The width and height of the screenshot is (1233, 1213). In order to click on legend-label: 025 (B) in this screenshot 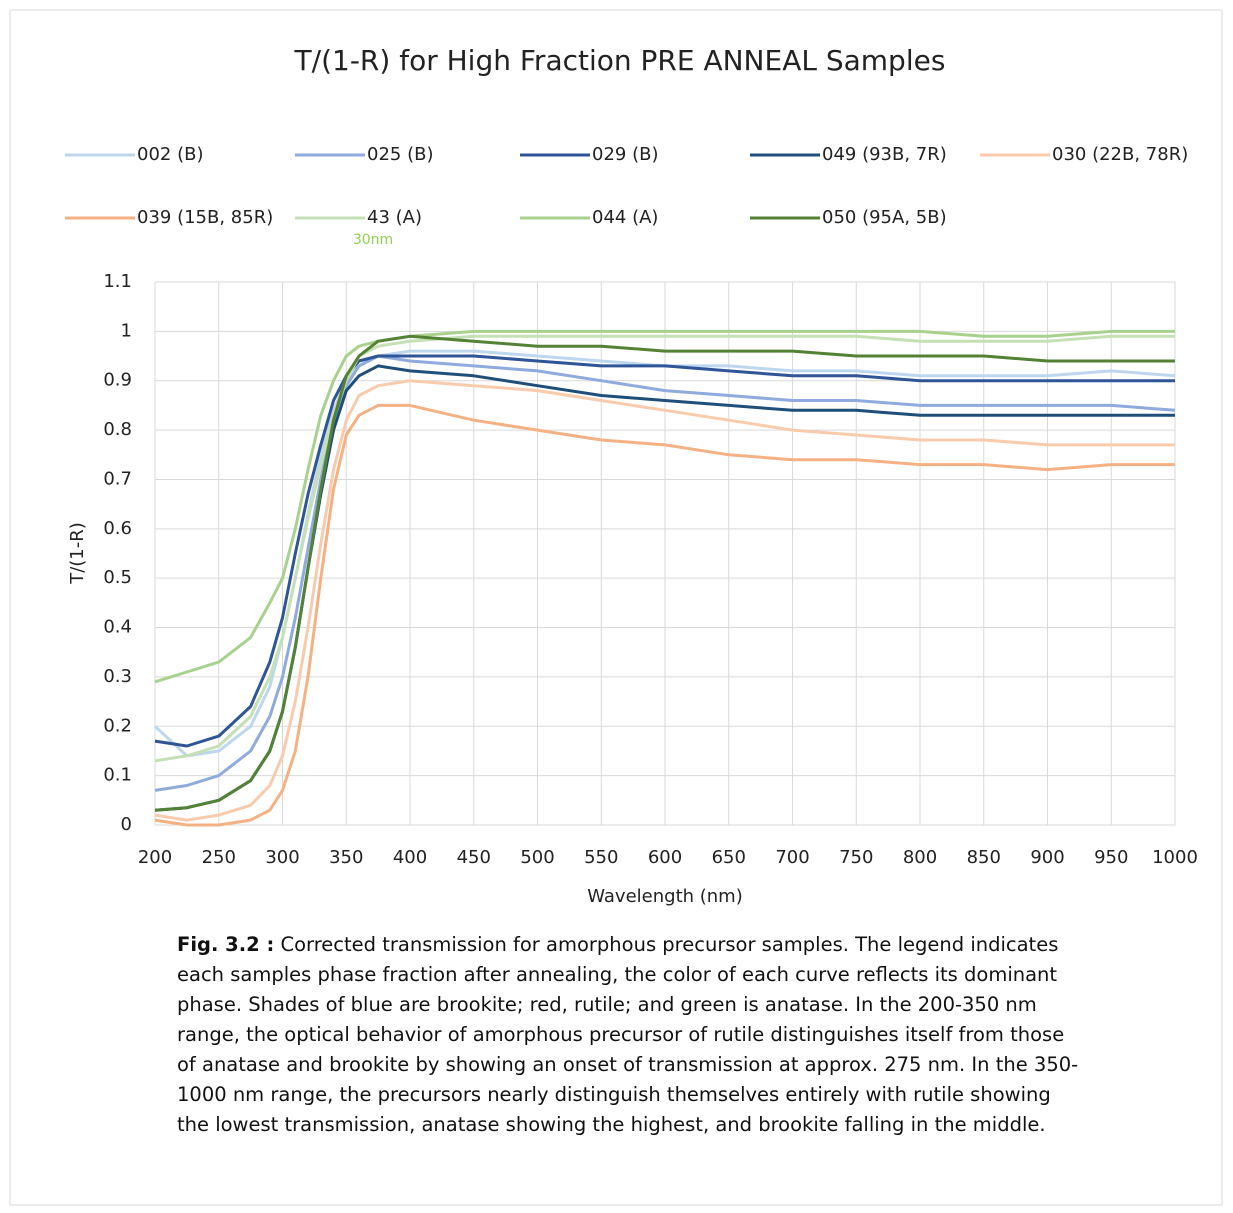, I will do `click(400, 154)`.